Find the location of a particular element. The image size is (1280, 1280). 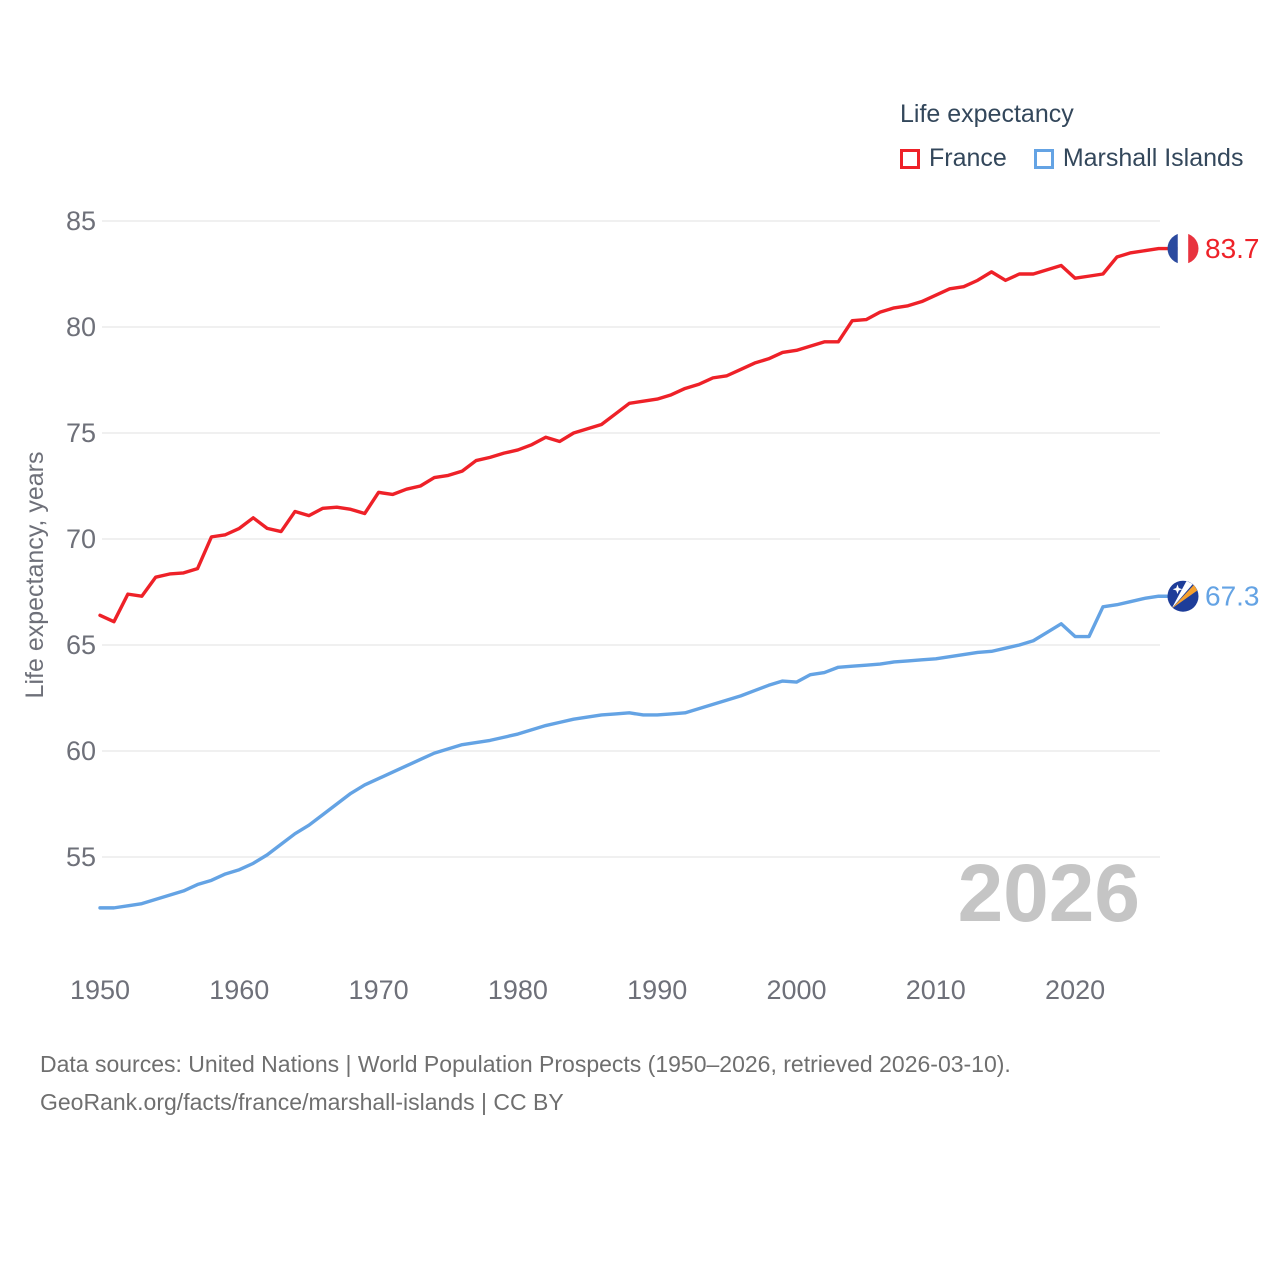

legend-label-france: France is located at coordinates (968, 158).